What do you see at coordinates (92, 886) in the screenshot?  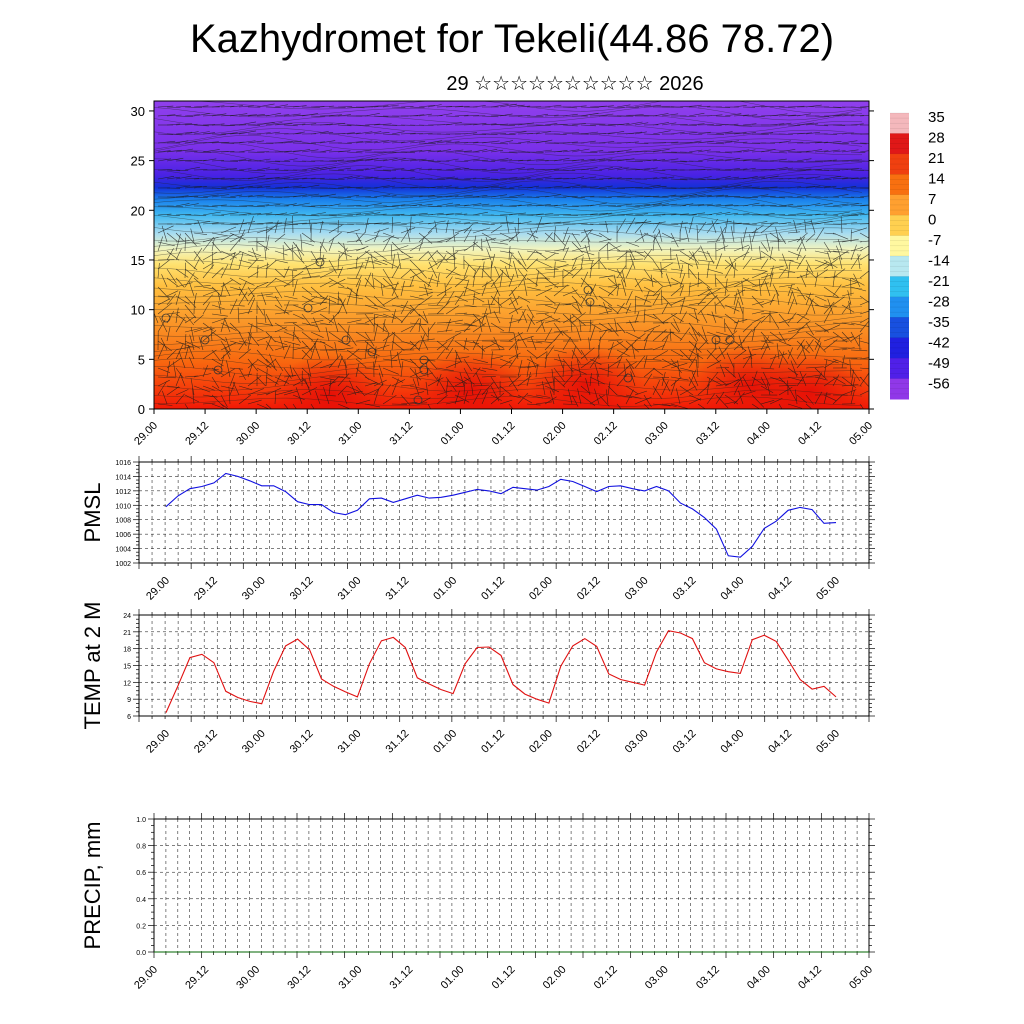 I see `y-axis-label: PRECIP, mm` at bounding box center [92, 886].